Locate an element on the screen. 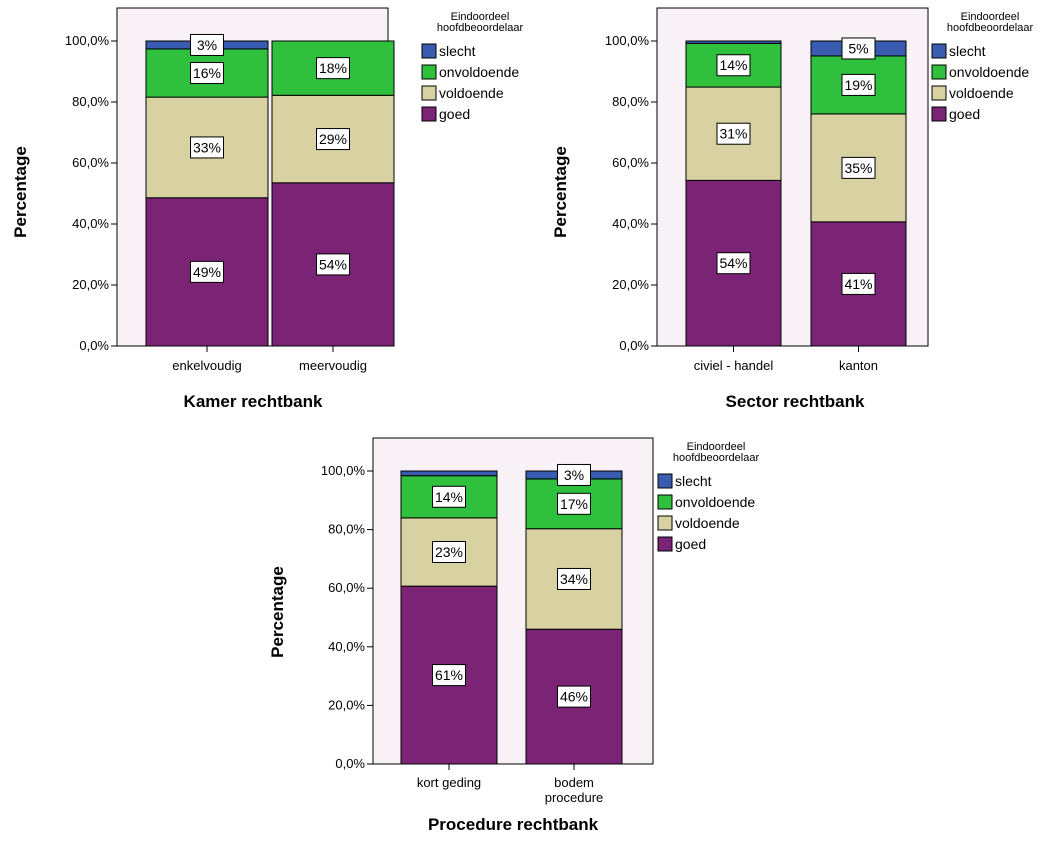 The image size is (1059, 853). category-label: enkelvoudig is located at coordinates (206, 365).